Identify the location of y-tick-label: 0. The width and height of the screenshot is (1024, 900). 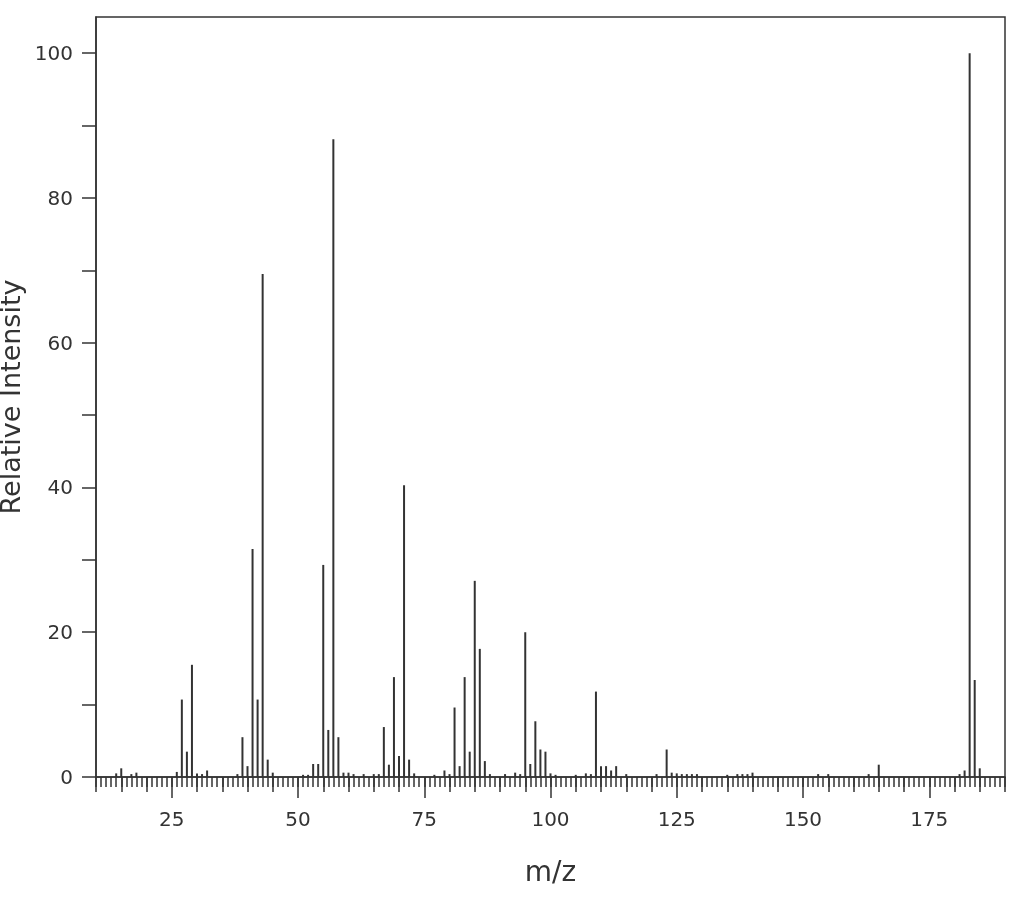
(66, 777).